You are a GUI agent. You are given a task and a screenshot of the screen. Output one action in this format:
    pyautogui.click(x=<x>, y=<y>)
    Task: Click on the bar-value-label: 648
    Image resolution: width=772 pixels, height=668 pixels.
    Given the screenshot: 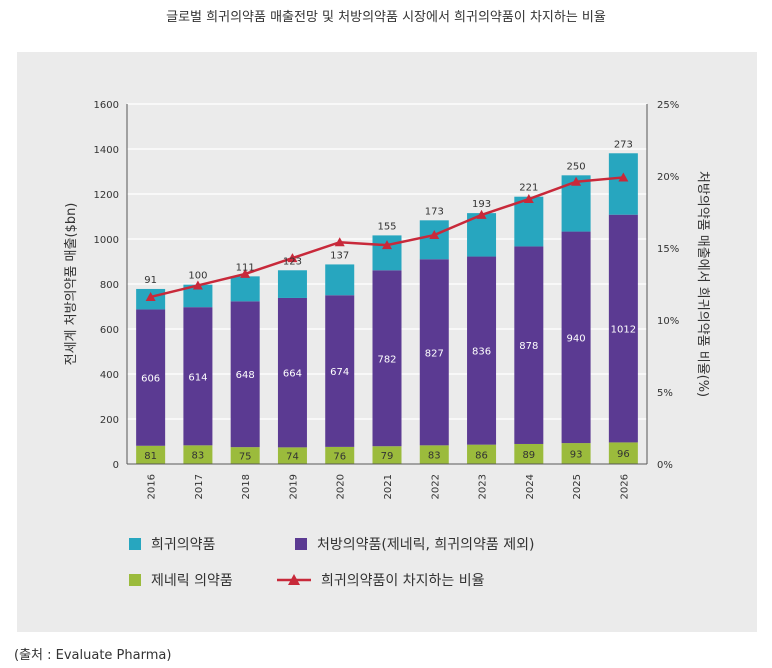 What is the action you would take?
    pyautogui.click(x=245, y=375)
    